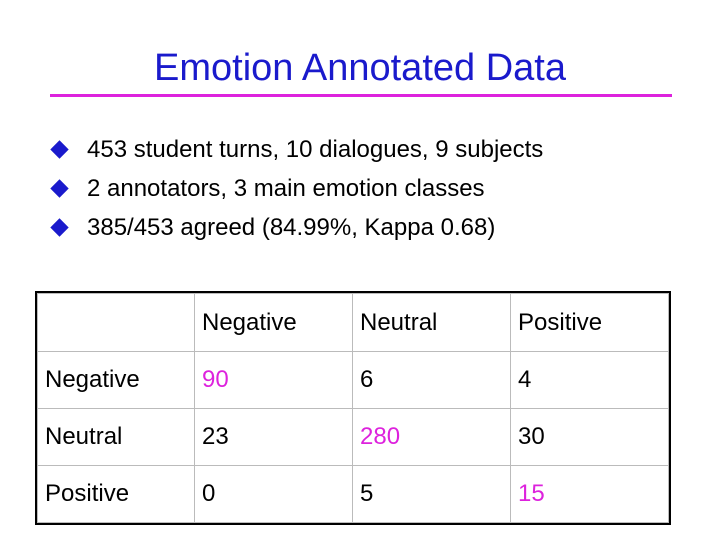 This screenshot has height=540, width=720. What do you see at coordinates (431, 494) in the screenshot?
I see `table-cell: 5` at bounding box center [431, 494].